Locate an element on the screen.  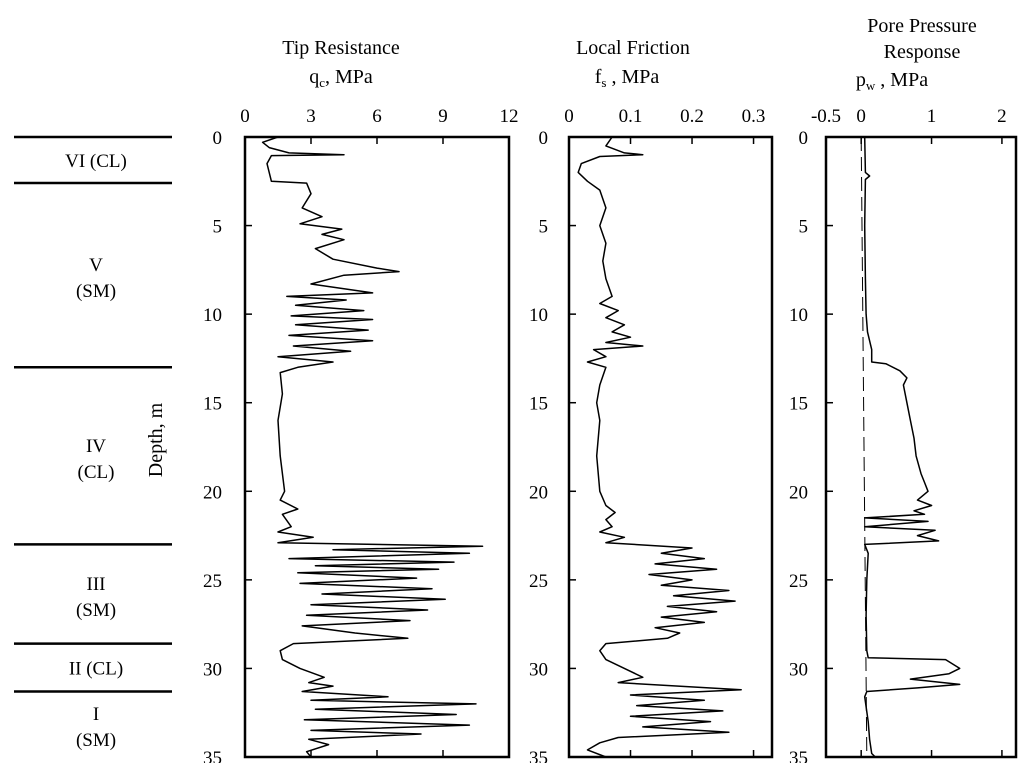
tip-xtick-label: 6 is located at coordinates (377, 116).